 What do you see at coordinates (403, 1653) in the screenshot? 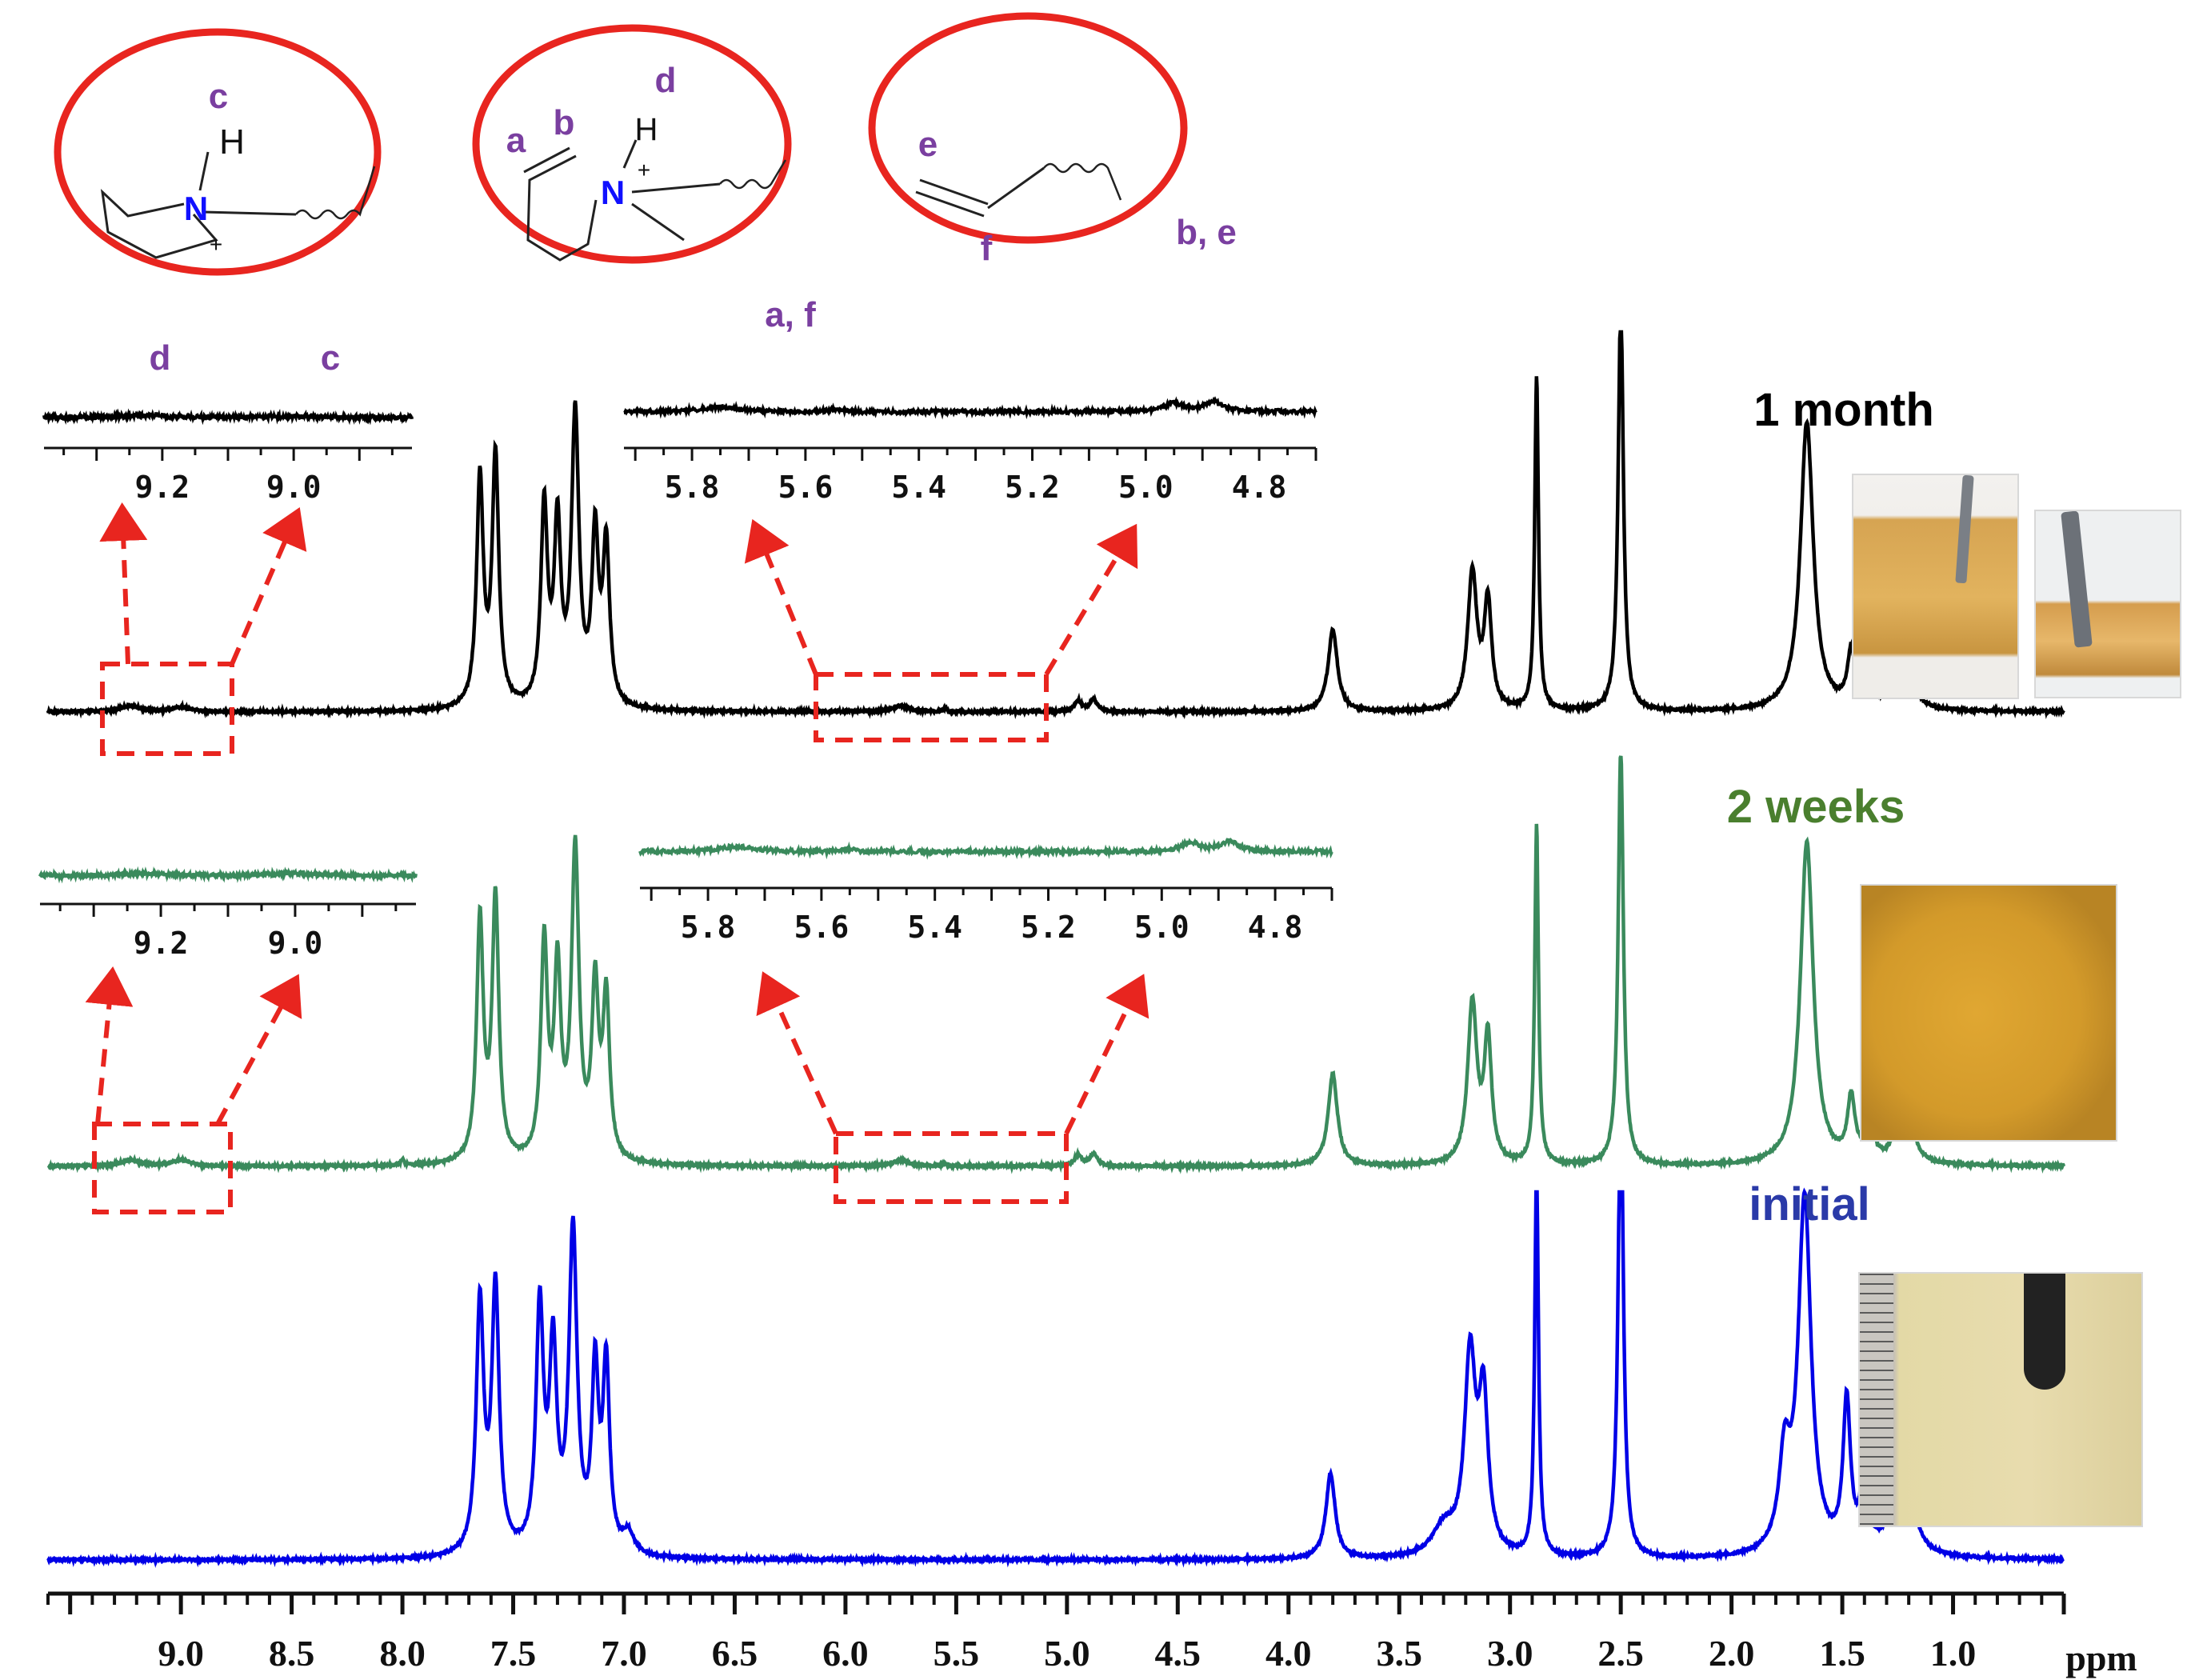
I see `x-tick-label: 8.0` at bounding box center [403, 1653].